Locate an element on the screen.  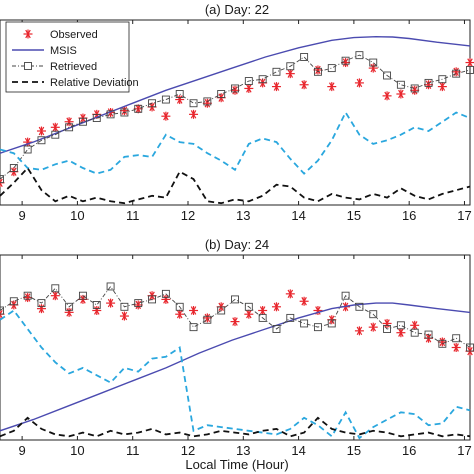
panel-b-title: (b) Day: 24 is located at coordinates (237, 244).